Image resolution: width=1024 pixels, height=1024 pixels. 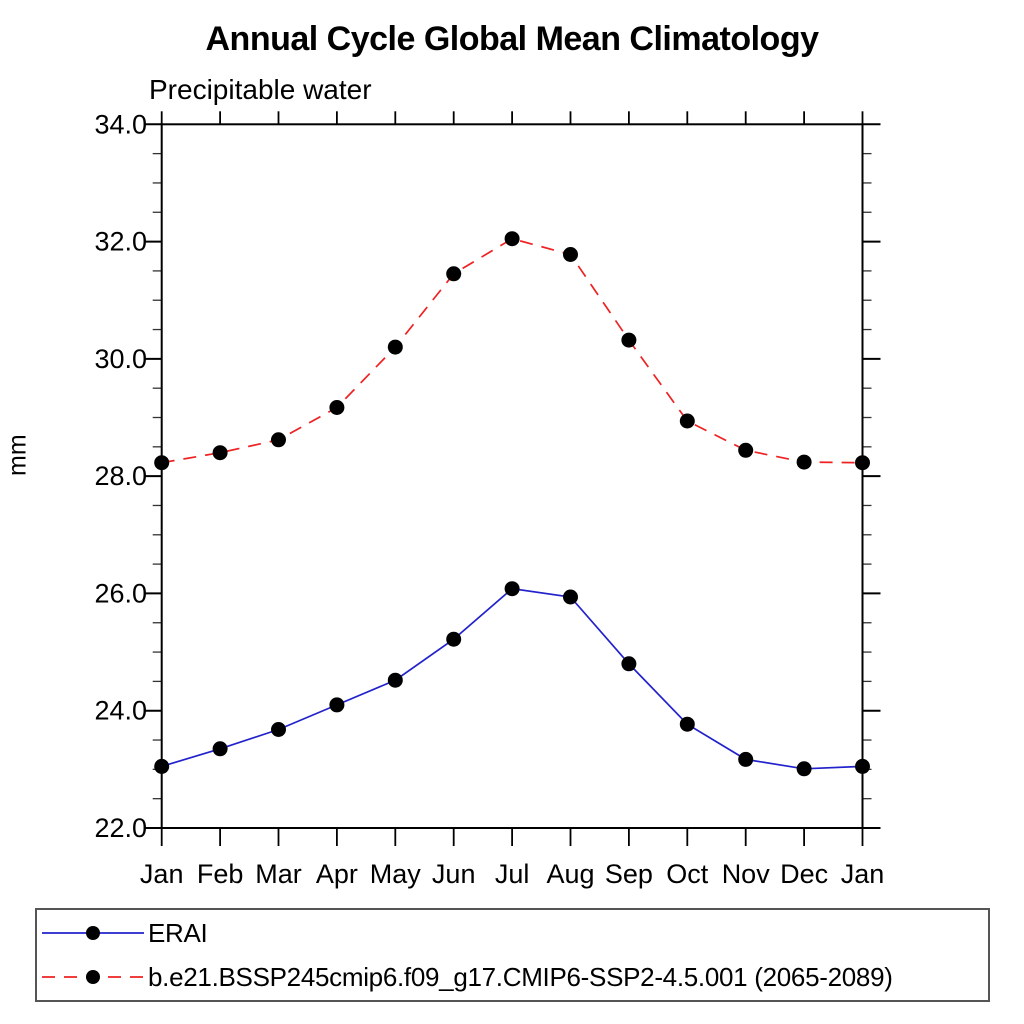 What do you see at coordinates (512, 874) in the screenshot?
I see `x-tick-label: Jul` at bounding box center [512, 874].